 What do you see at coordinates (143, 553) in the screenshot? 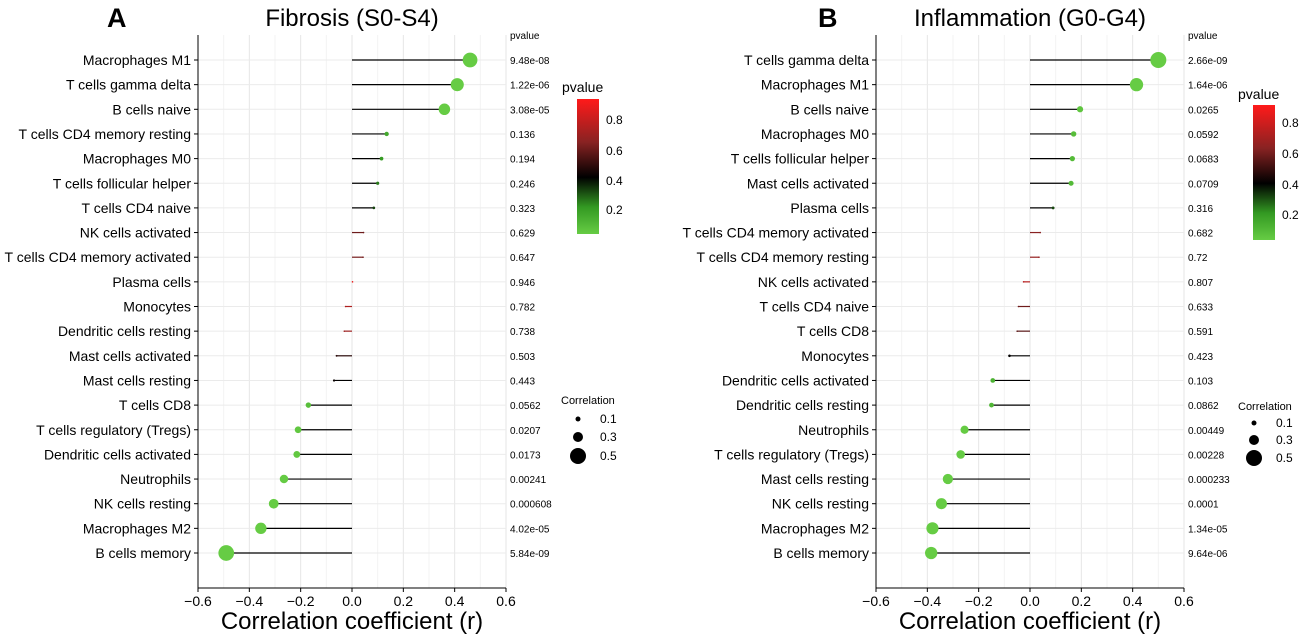
I see `y-tick-label: B cells memory` at bounding box center [143, 553].